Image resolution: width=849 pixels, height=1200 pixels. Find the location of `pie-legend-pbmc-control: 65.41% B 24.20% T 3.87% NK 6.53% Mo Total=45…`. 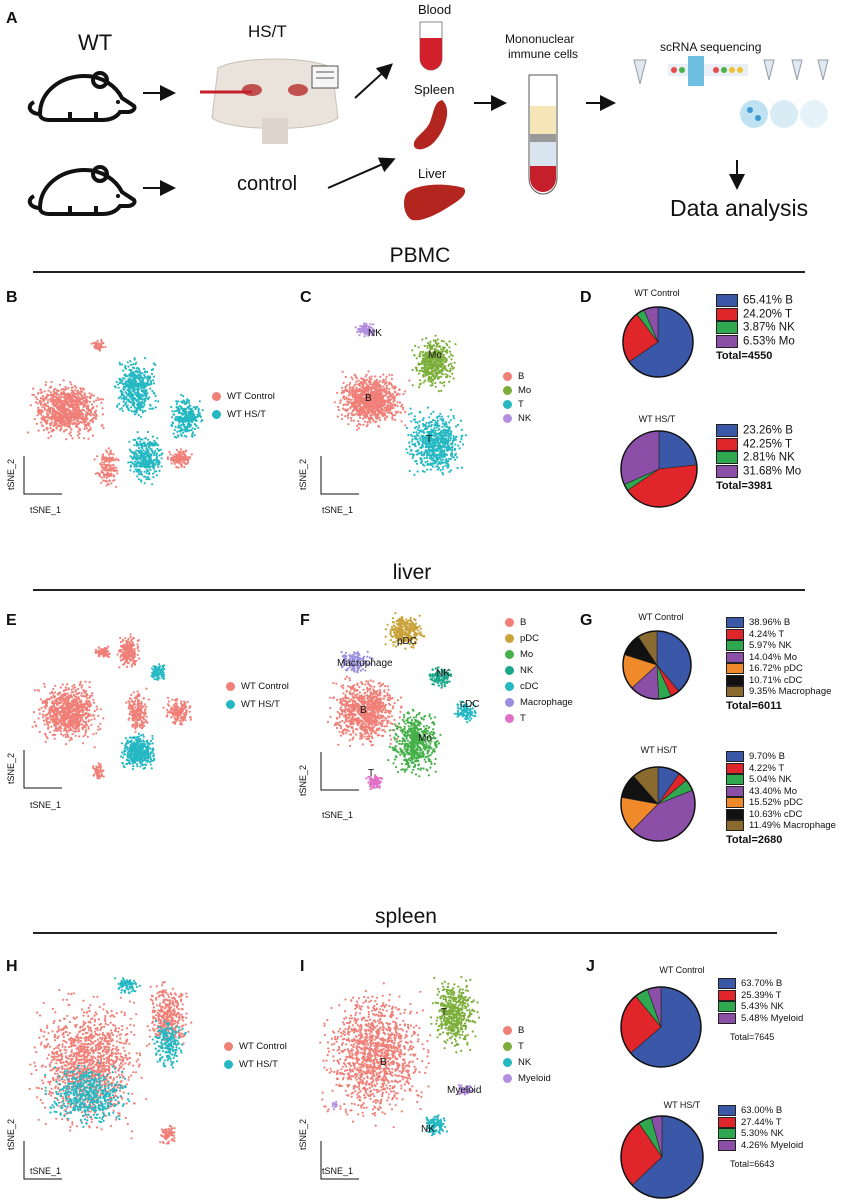

pie-legend-pbmc-control: 65.41% B 24.20% T 3.87% NK 6.53% Mo Total=45… is located at coordinates (755, 328).